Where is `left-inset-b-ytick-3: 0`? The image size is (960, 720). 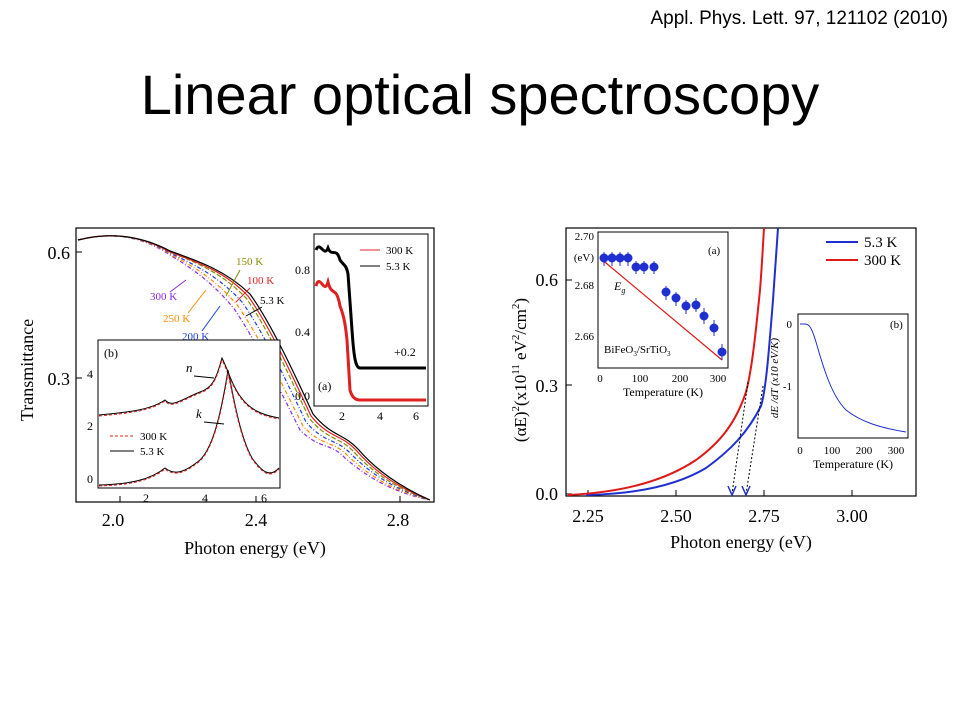 left-inset-b-ytick-3: 0 is located at coordinates (90, 479).